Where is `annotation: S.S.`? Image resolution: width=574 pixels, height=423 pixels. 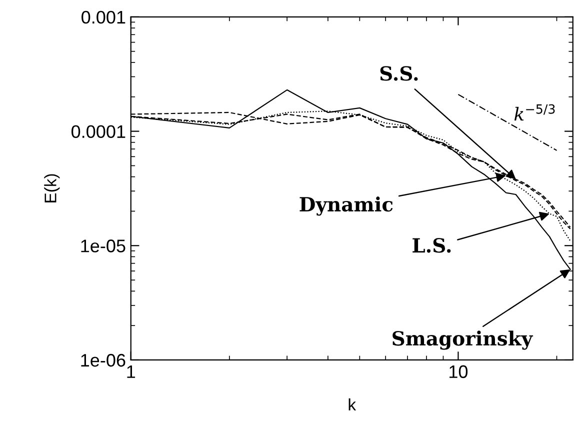
annotation: S.S. is located at coordinates (399, 73).